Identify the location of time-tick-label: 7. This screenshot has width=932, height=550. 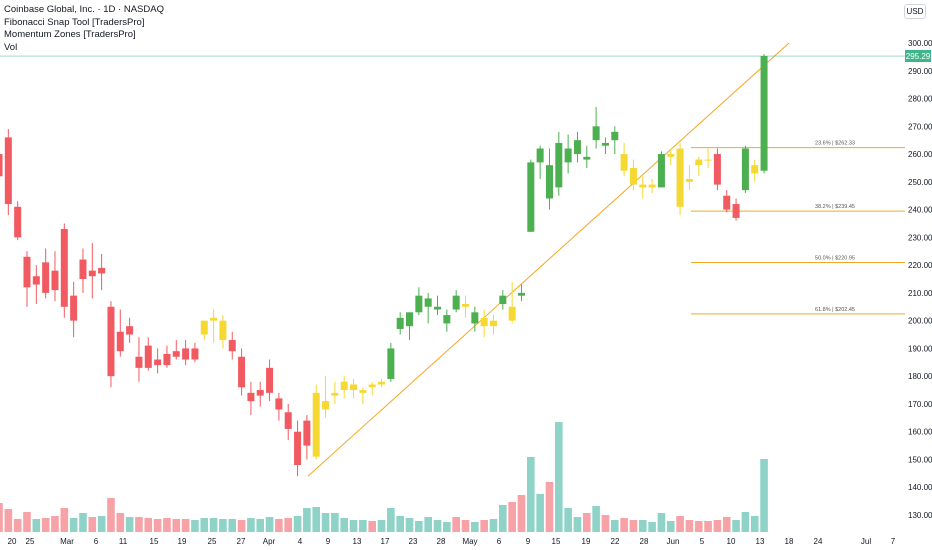
(893, 541).